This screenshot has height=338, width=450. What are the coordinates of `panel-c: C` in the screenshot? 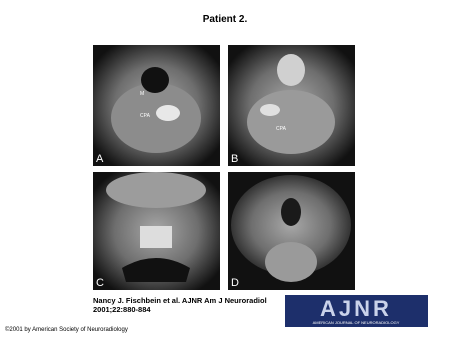 It's located at (156, 231).